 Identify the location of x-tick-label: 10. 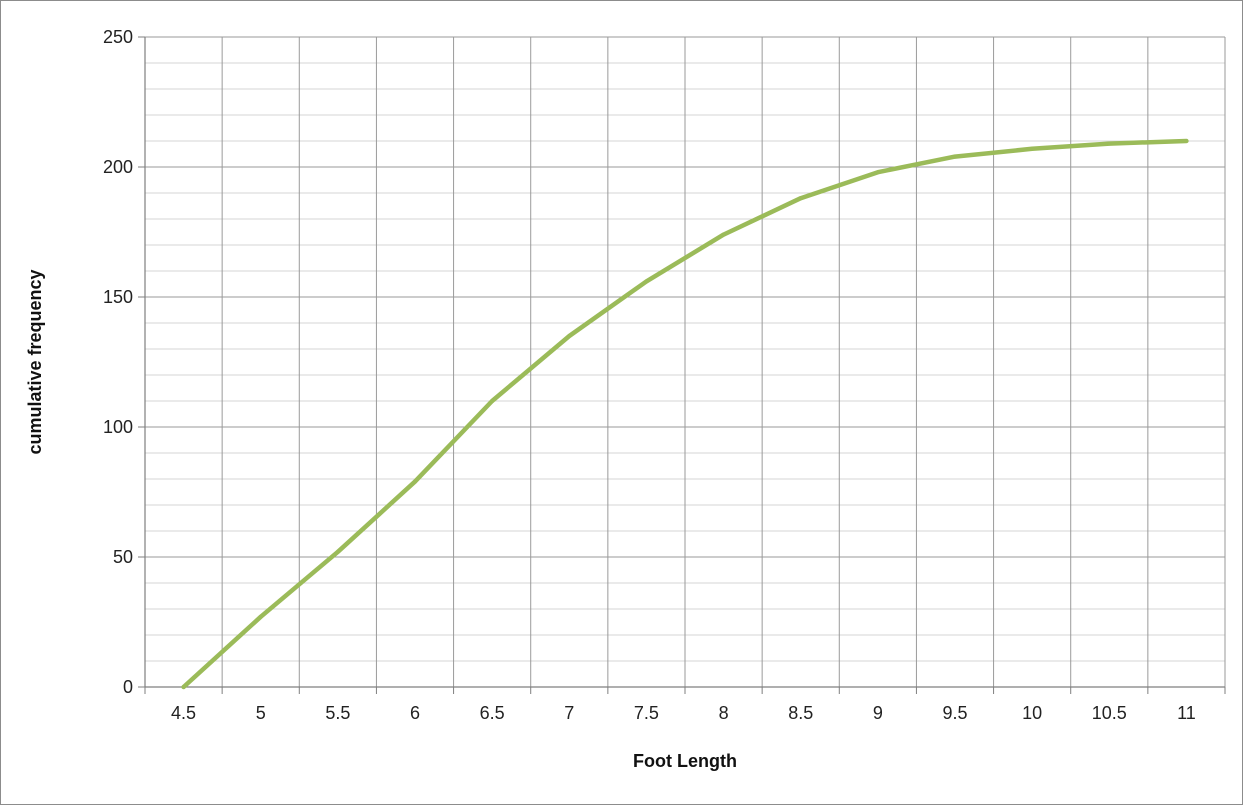
(1032, 713).